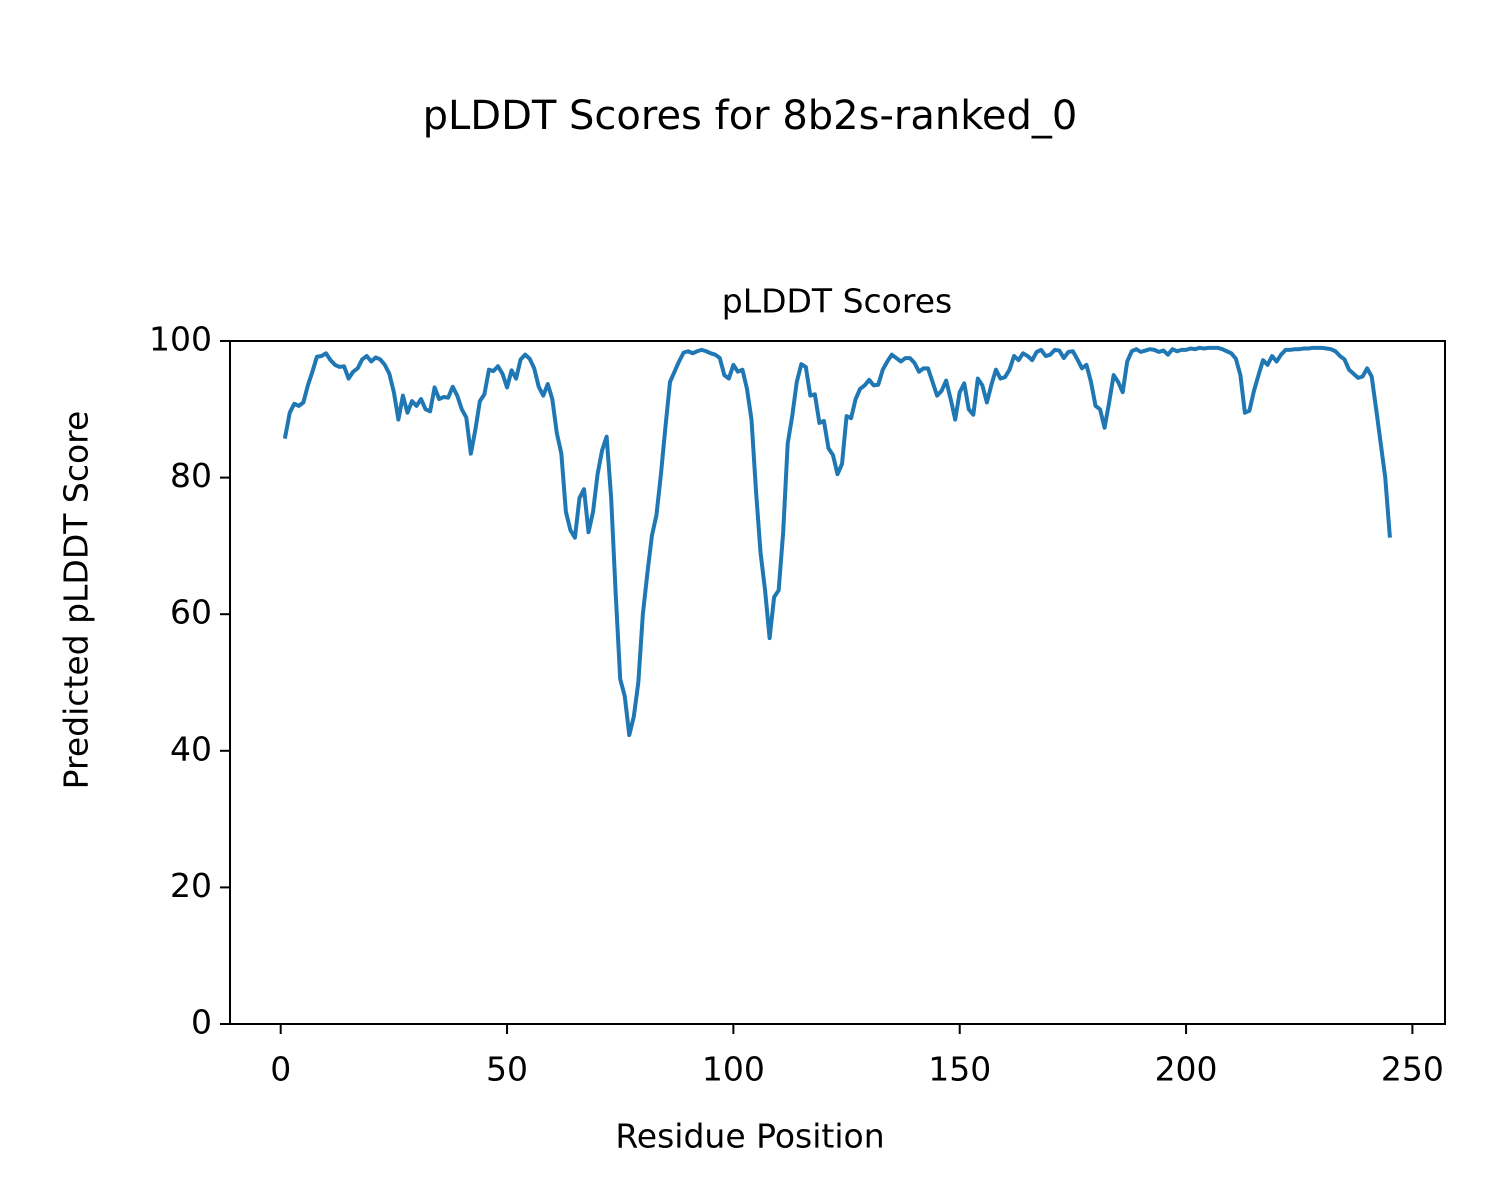  Describe the element at coordinates (76, 600) in the screenshot. I see `y-axis-label: Predicted pLDDT Score` at that location.